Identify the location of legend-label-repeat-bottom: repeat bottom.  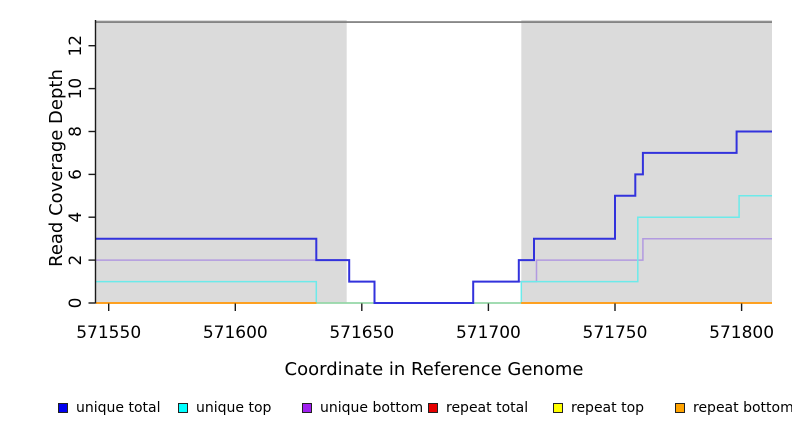
(742, 408).